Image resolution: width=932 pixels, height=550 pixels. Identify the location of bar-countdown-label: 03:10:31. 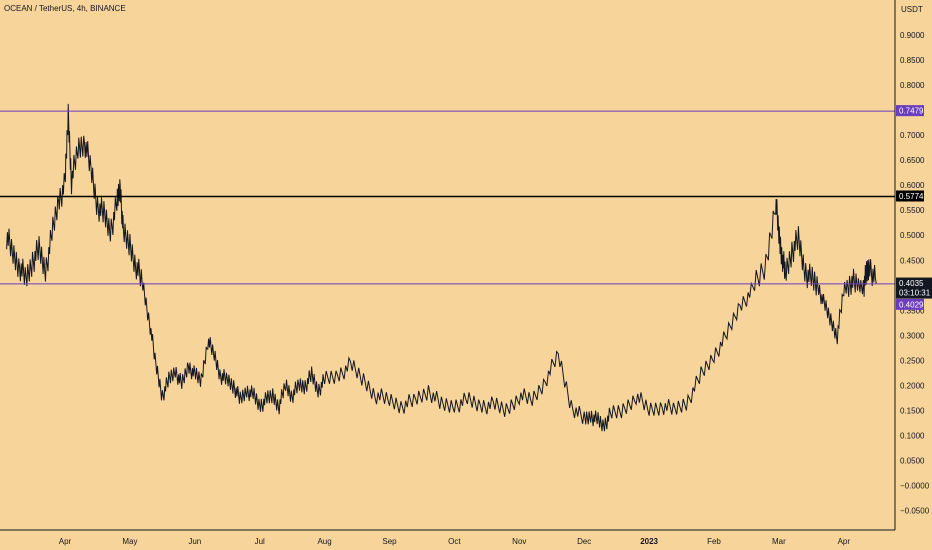
(915, 293).